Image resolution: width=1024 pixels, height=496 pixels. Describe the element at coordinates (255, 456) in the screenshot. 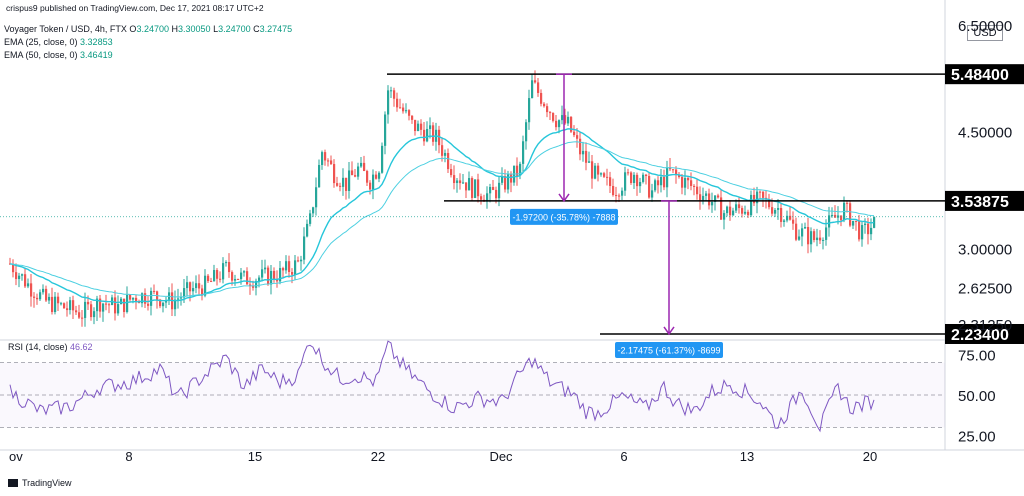

I see `time-tick-label: 15` at that location.